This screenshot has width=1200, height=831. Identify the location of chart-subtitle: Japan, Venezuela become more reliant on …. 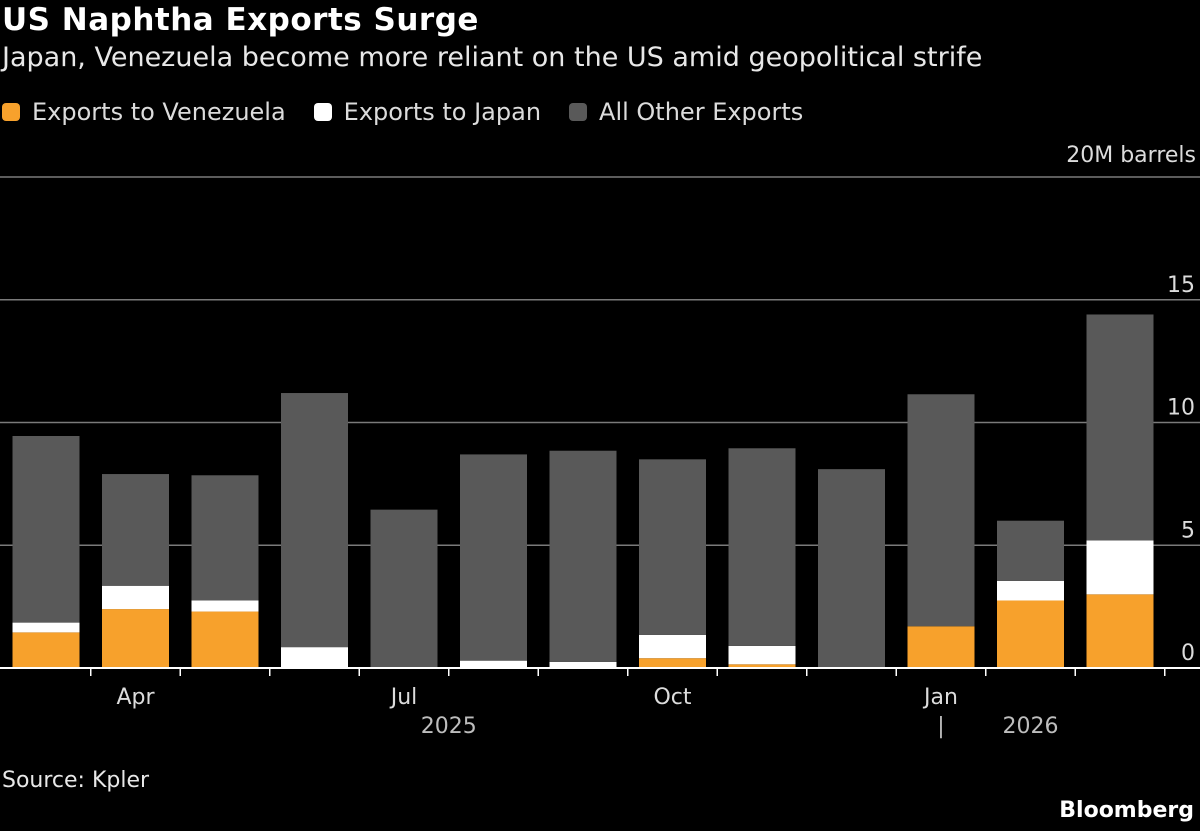
(492, 57).